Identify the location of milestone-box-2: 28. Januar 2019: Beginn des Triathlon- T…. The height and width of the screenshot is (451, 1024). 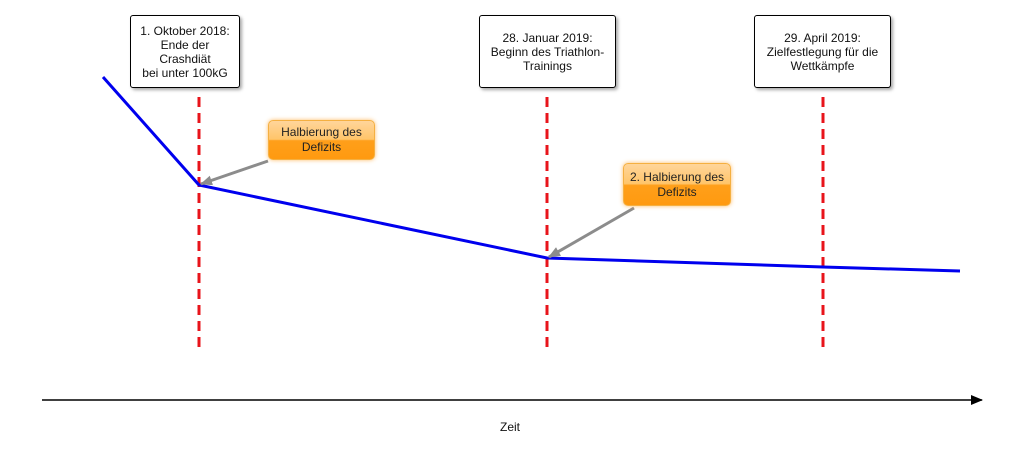
(547, 51).